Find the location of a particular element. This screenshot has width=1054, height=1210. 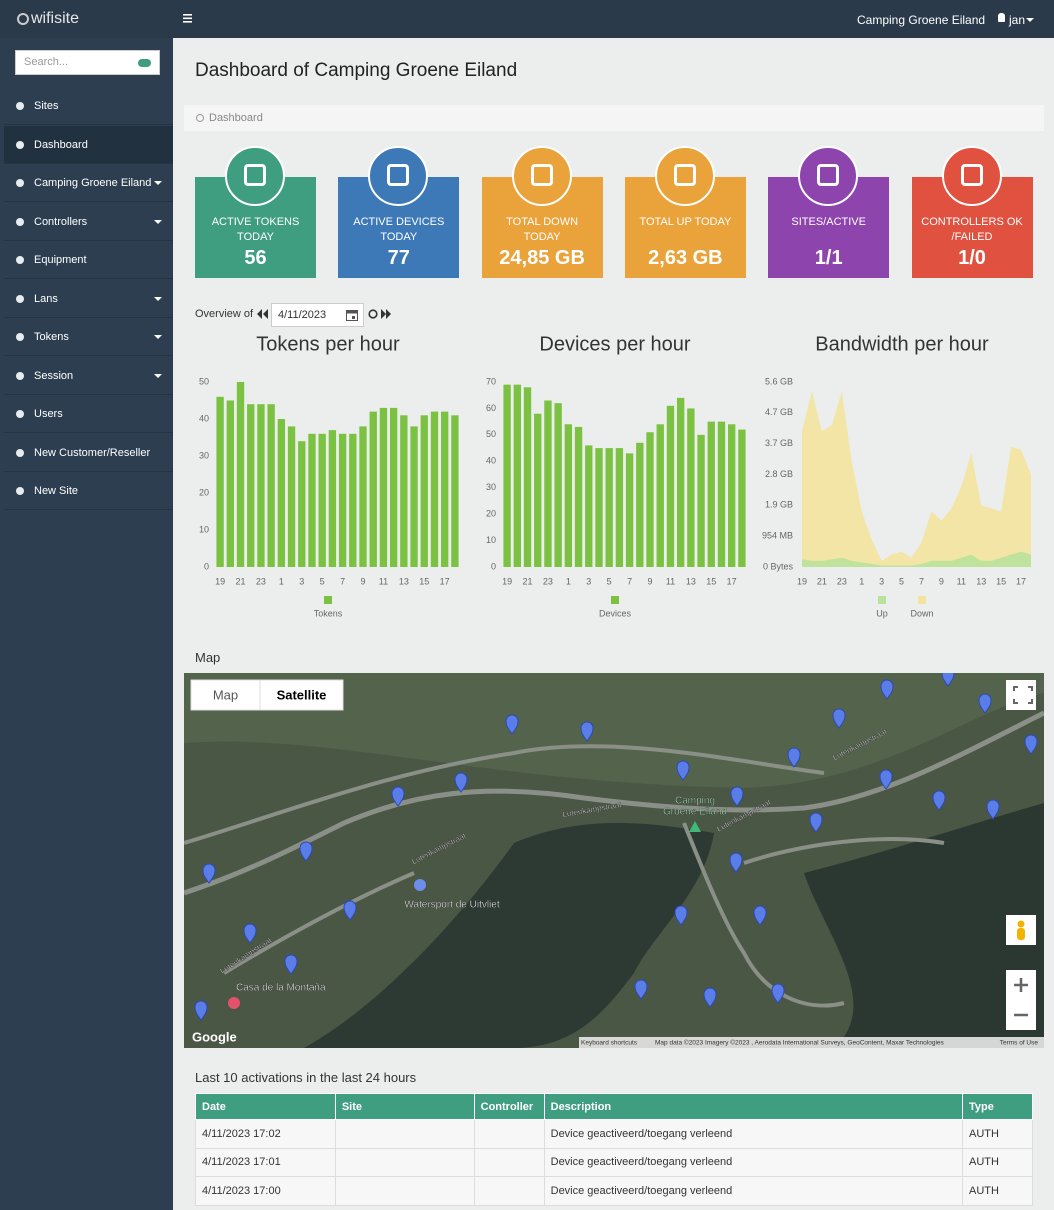

x-tick-label: 3 is located at coordinates (301, 581).